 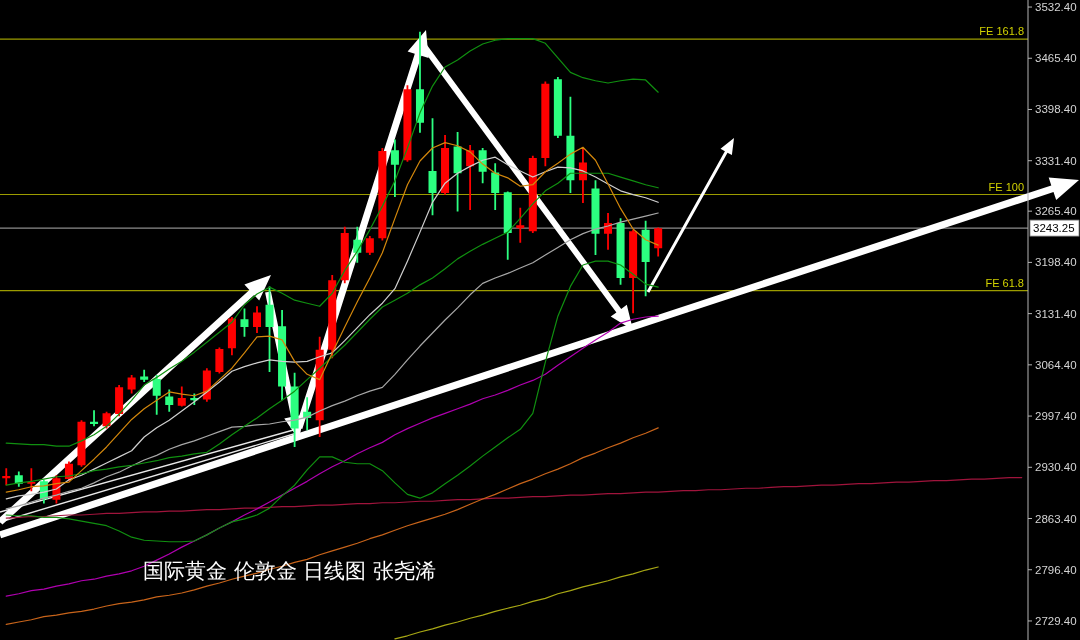 What do you see at coordinates (1056, 160) in the screenshot?
I see `y-tick-label: 3331.40` at bounding box center [1056, 160].